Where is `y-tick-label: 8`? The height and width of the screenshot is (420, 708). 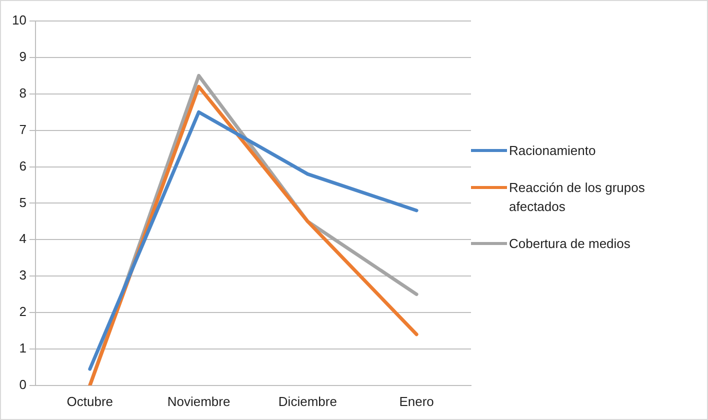 y-tick-label: 8 is located at coordinates (22, 92).